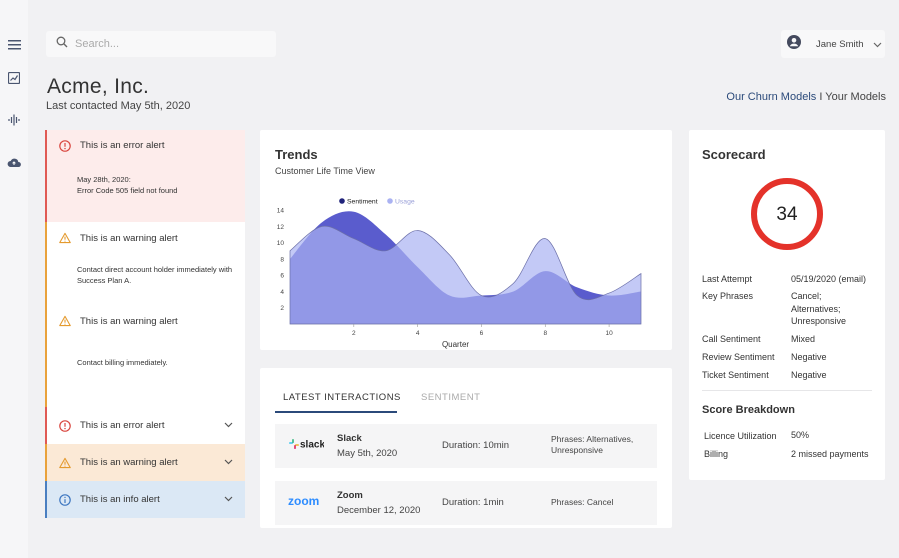 The height and width of the screenshot is (558, 899). What do you see at coordinates (14, 120) in the screenshot?
I see `waveform-icon` at bounding box center [14, 120].